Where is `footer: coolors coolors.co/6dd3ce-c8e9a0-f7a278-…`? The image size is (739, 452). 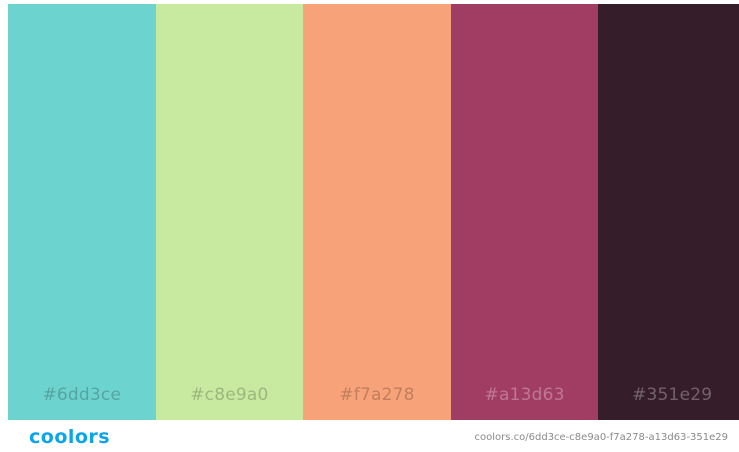 footer: coolors coolors.co/6dd3ce-c8e9a0-f7a278-… is located at coordinates (369, 436).